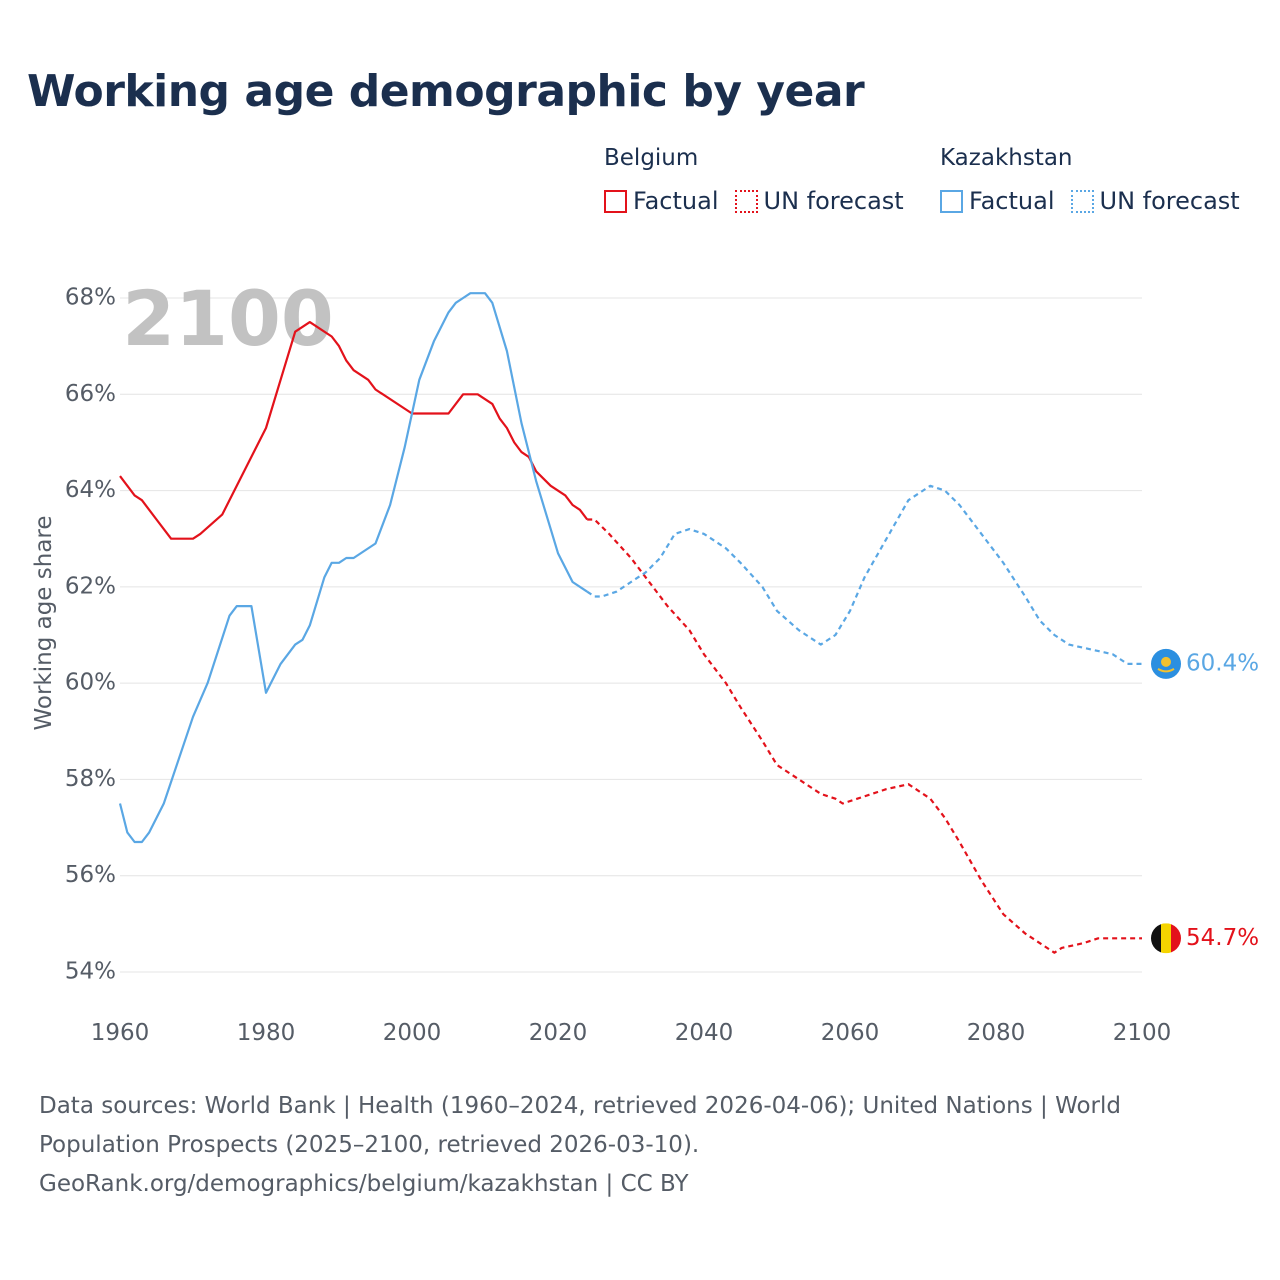  What do you see at coordinates (762, 180) in the screenshot?
I see `legend-group-belgium: Belgium Factual UN forecast` at bounding box center [762, 180].